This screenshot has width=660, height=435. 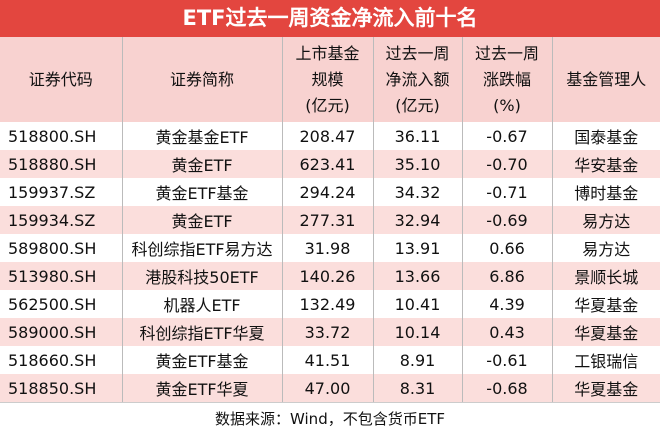 I want to click on table-cell: 13.91, so click(x=417, y=248).